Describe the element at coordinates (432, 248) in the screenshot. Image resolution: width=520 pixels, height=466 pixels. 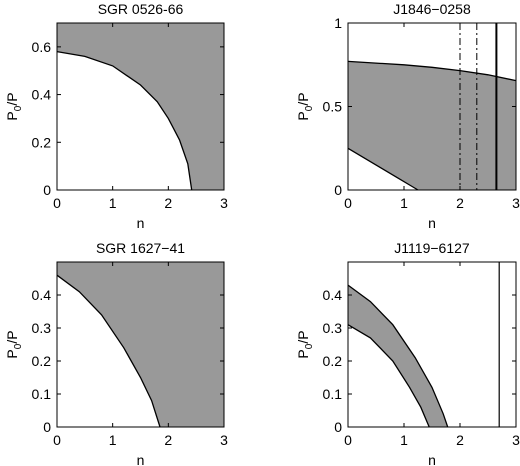
I see `chart-title: J1119−6127` at that location.